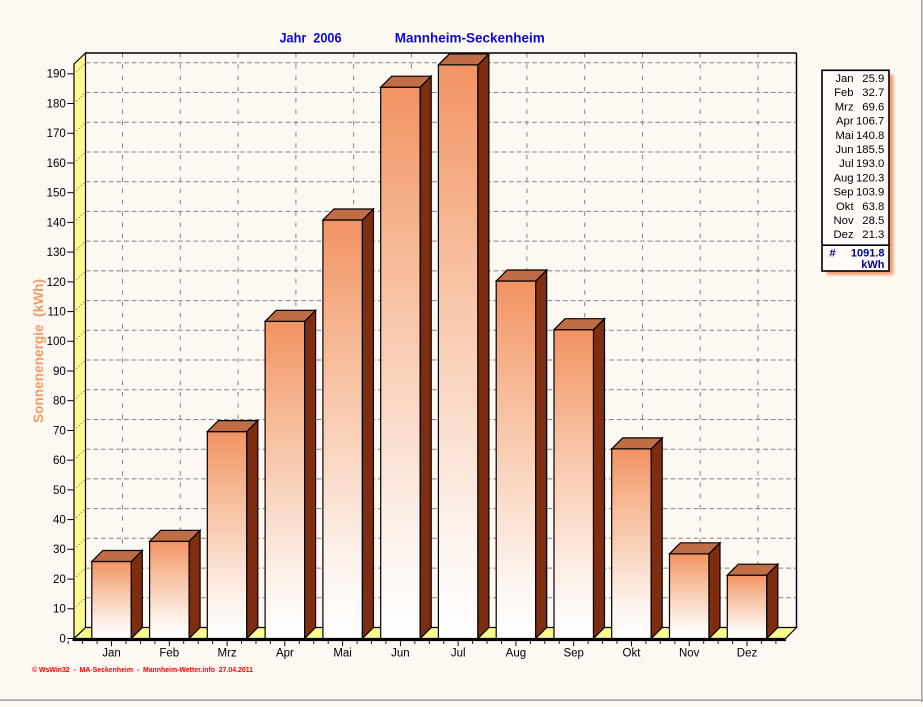 The height and width of the screenshot is (707, 923). I want to click on svg-text: 140.8, so click(870, 136).